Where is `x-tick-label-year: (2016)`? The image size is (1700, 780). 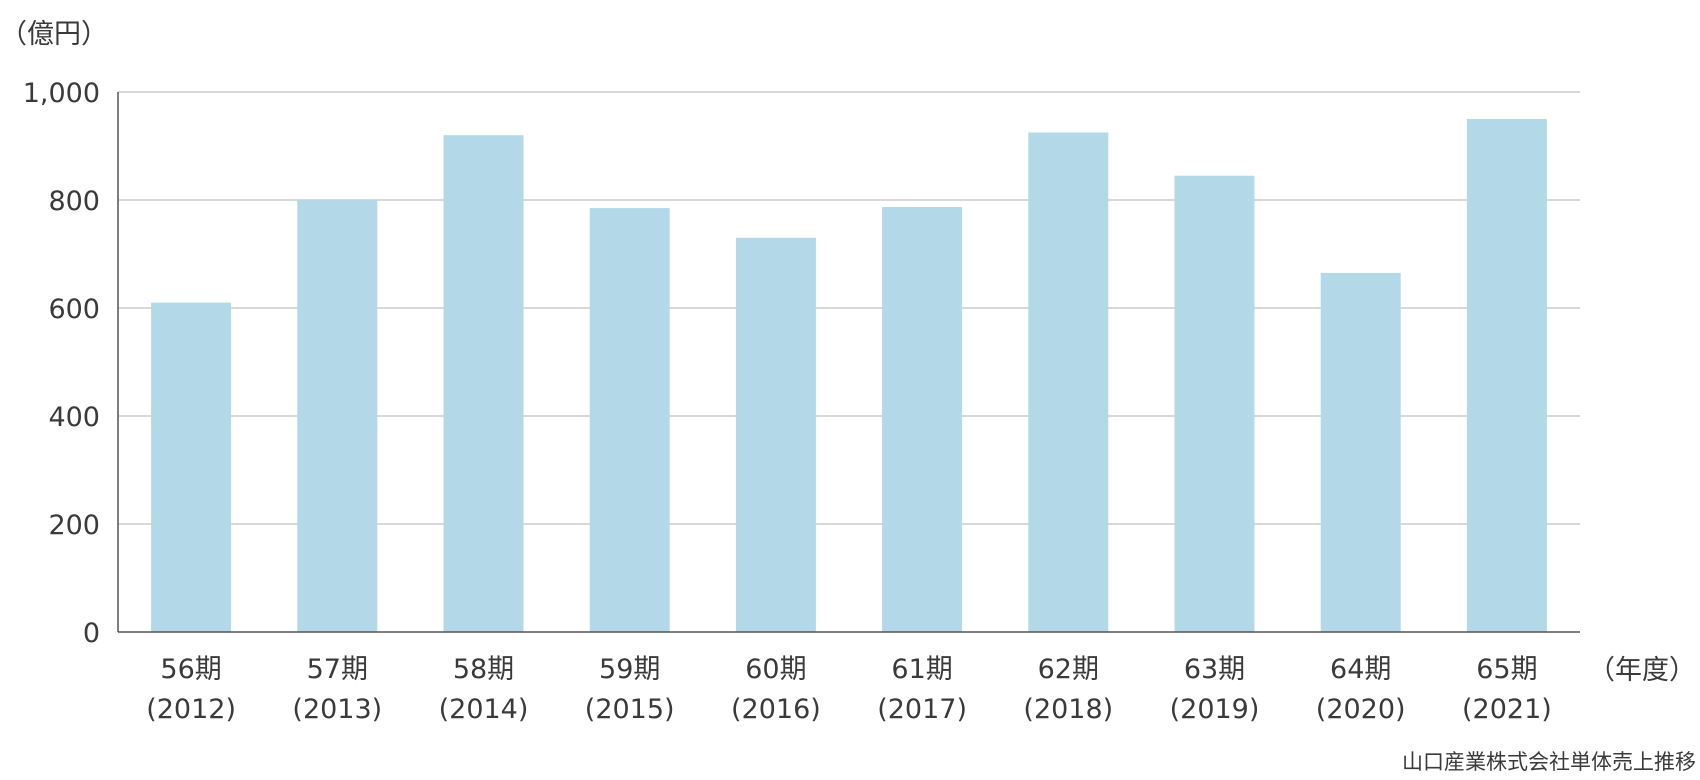
x-tick-label-year: (2016) is located at coordinates (776, 709).